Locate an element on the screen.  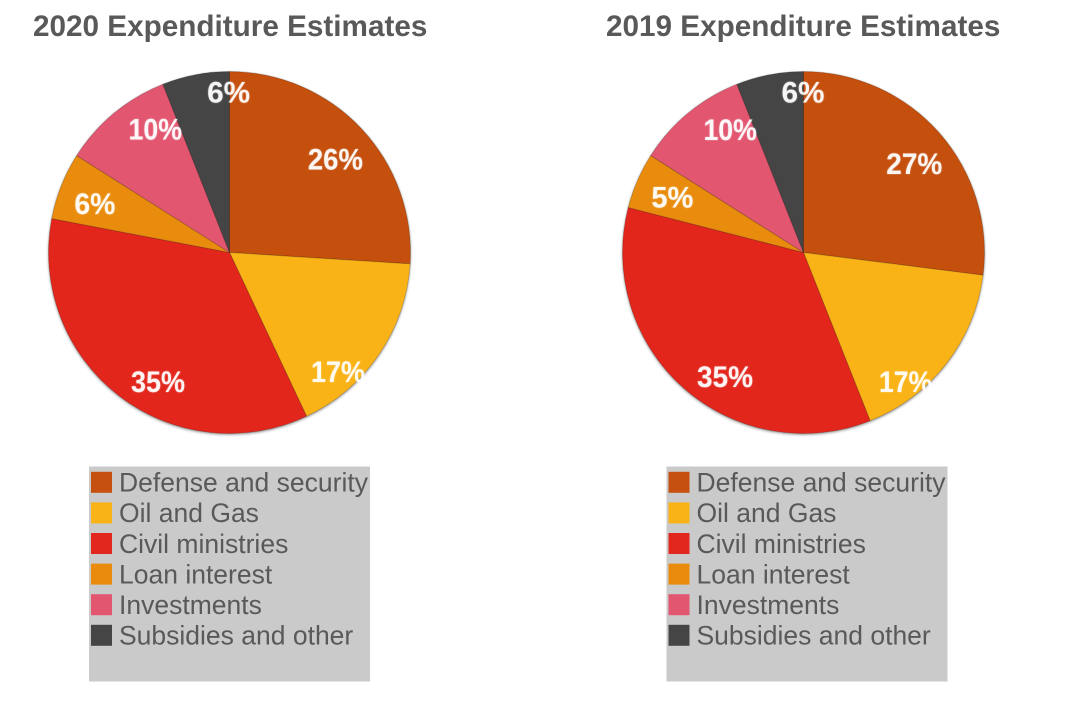
svg-text: 2020 Expenditure Estimates is located at coordinates (230, 26).